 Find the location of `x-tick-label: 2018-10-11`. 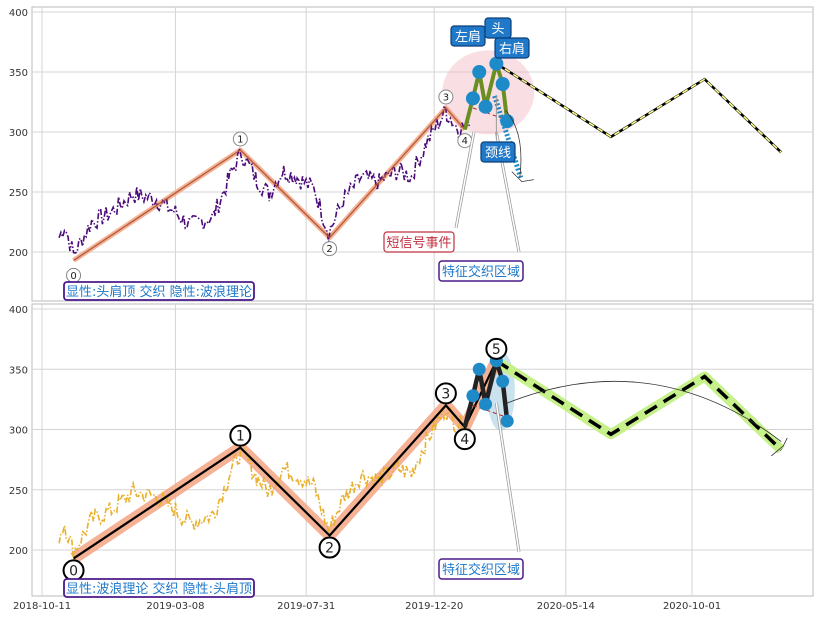

x-tick-label: 2018-10-11 is located at coordinates (42, 606).